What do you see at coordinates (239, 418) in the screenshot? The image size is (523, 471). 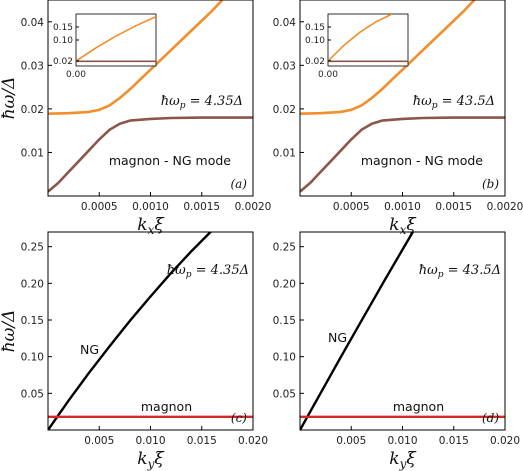 I see `panel-label: (c)` at bounding box center [239, 418].